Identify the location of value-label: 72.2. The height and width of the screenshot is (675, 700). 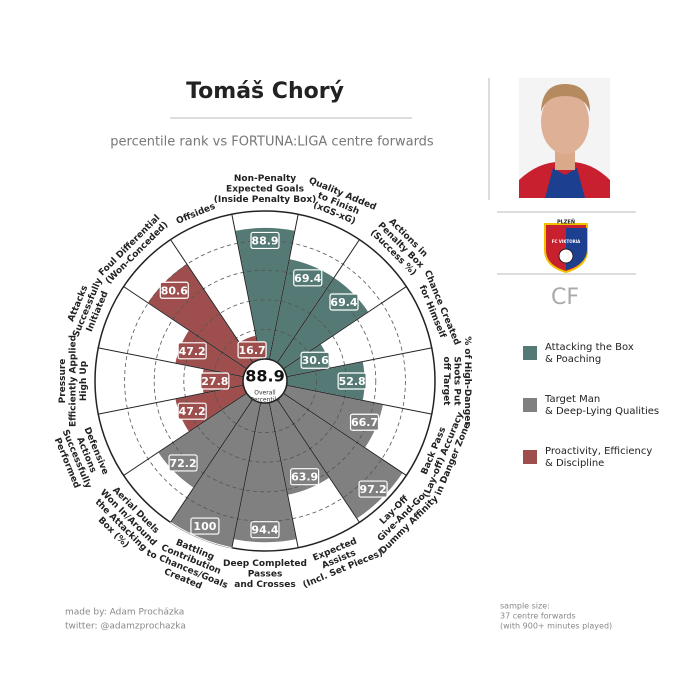
(183, 463).